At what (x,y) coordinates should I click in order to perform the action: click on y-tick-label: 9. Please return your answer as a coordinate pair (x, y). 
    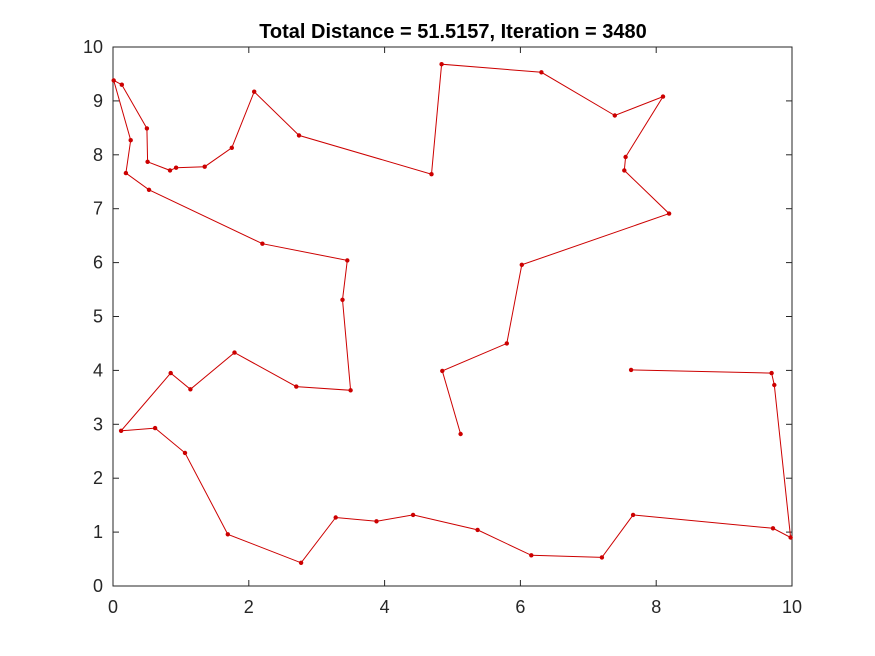
    Looking at the image, I should click on (98, 101).